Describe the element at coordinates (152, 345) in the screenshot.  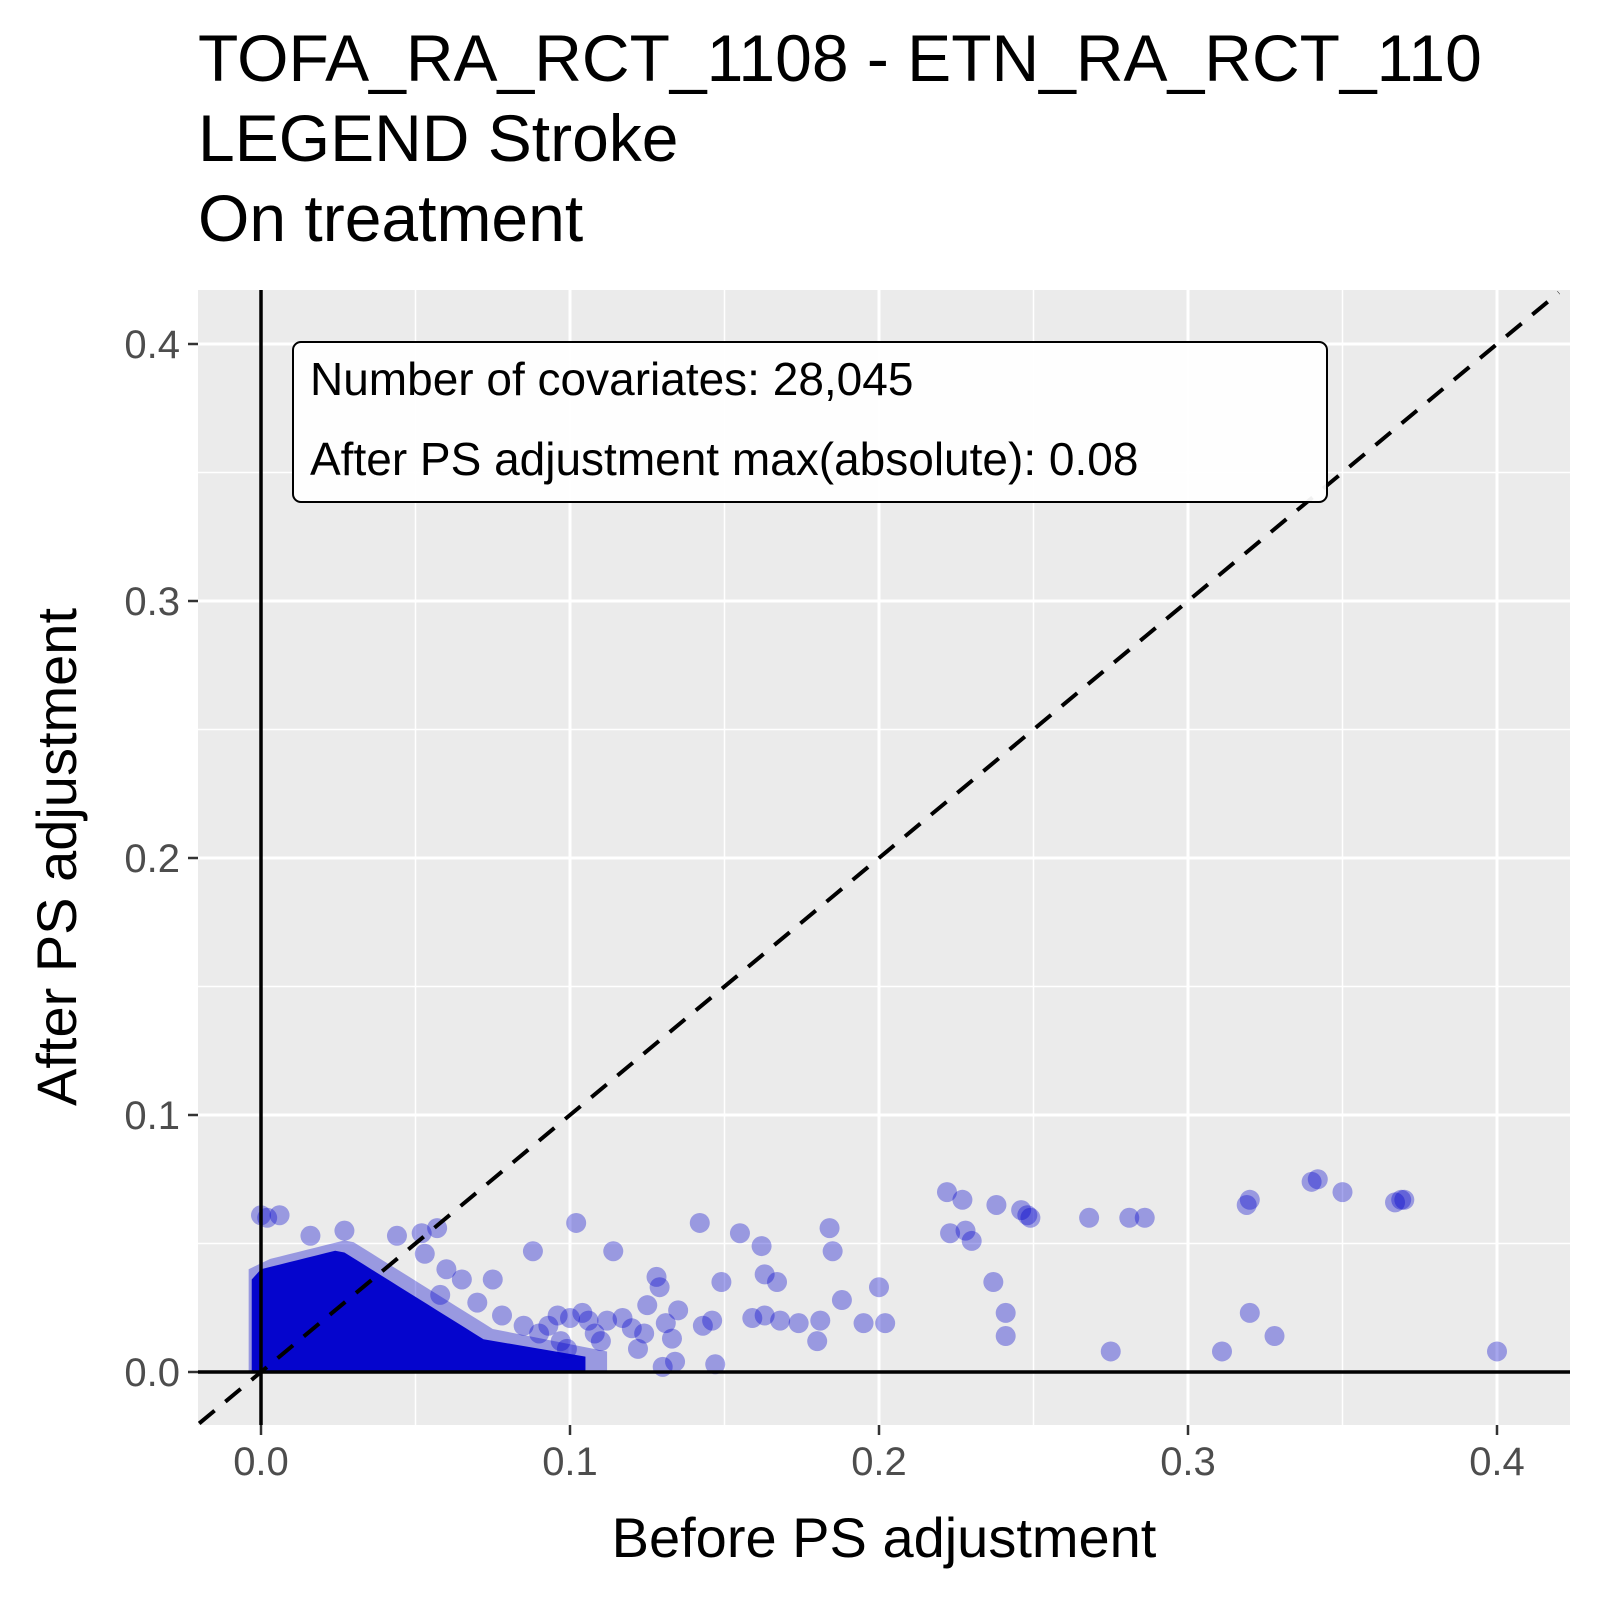
I see `y-tick-label: 0.4` at that location.